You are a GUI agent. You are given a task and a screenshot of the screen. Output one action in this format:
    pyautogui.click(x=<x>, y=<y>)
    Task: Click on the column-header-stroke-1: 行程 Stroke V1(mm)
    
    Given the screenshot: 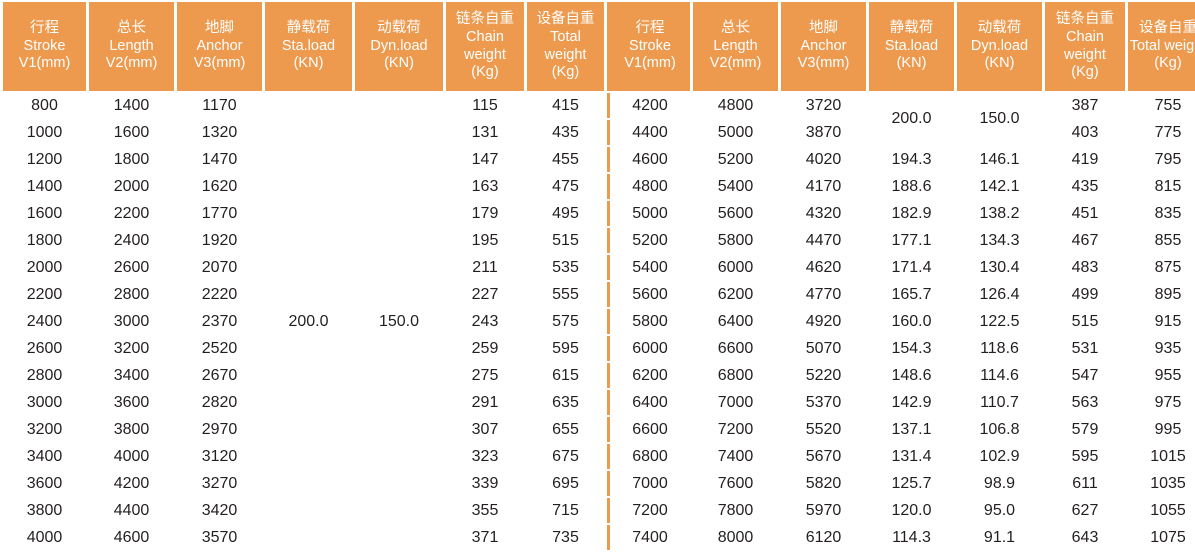 What is the action you would take?
    pyautogui.click(x=44, y=46)
    